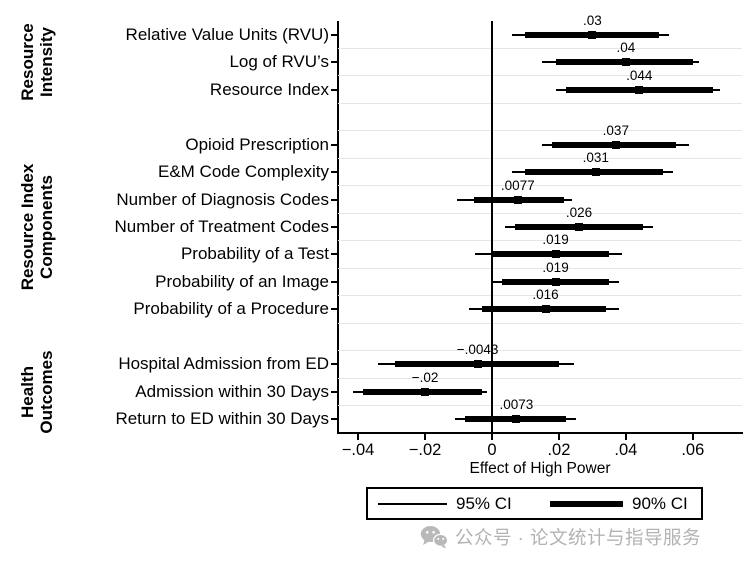  Describe the element at coordinates (579, 212) in the screenshot. I see `estimate-value-label: .026` at that location.